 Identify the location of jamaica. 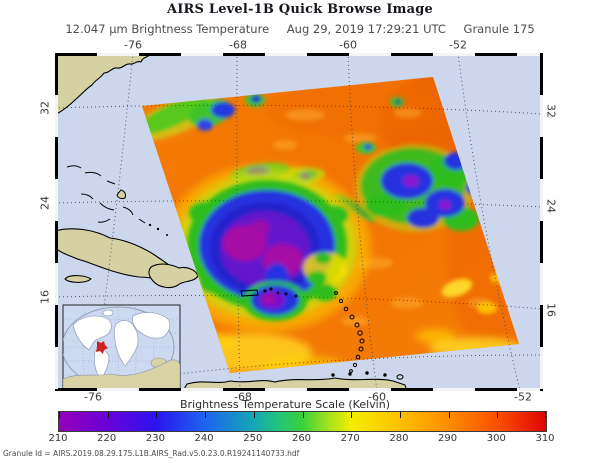
(78, 279).